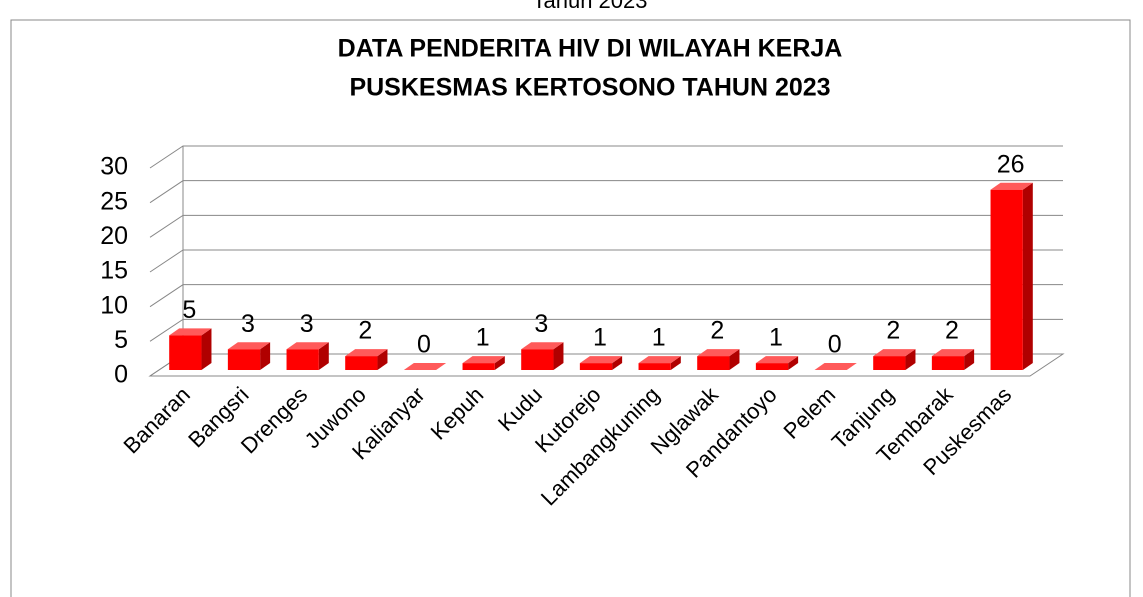 The height and width of the screenshot is (597, 1143). Describe the element at coordinates (1011, 164) in the screenshot. I see `value-label: 26` at that location.